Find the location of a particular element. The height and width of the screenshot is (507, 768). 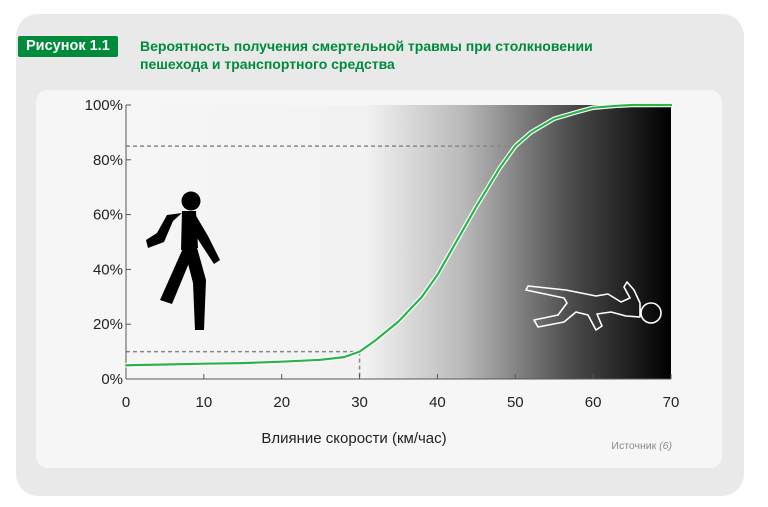

source-note: Источник (6) is located at coordinates (641, 446).